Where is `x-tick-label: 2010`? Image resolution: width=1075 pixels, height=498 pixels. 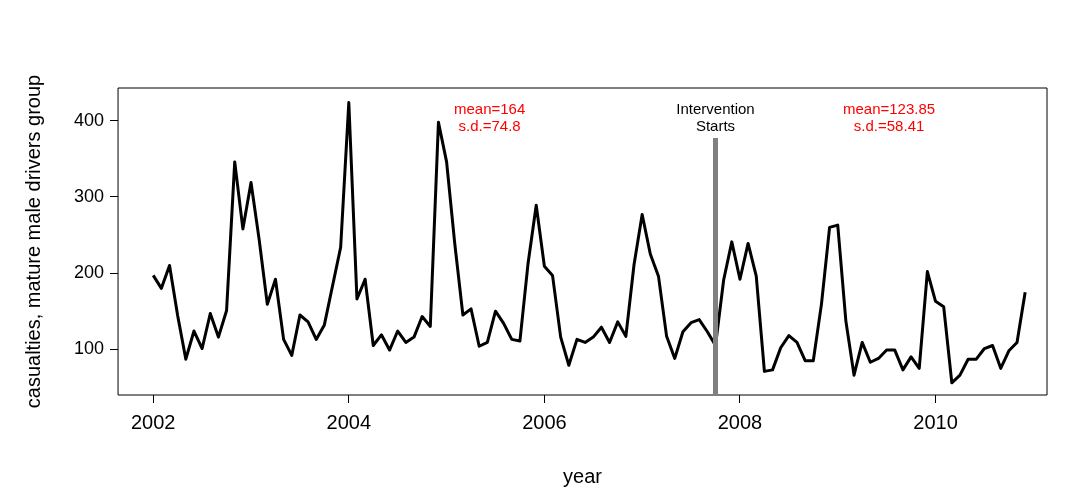 x-tick-label: 2010 is located at coordinates (935, 421).